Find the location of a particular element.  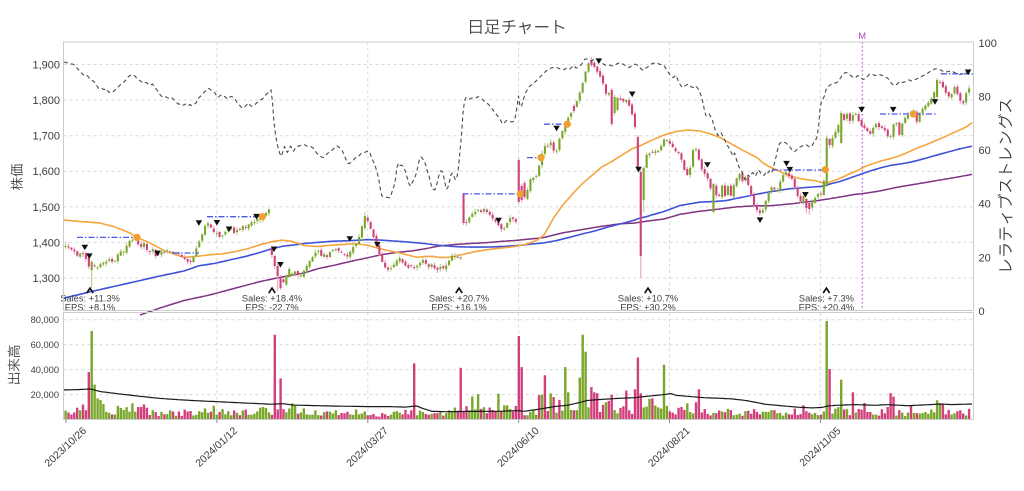

svg-text: 1,600 is located at coordinates (46, 172).